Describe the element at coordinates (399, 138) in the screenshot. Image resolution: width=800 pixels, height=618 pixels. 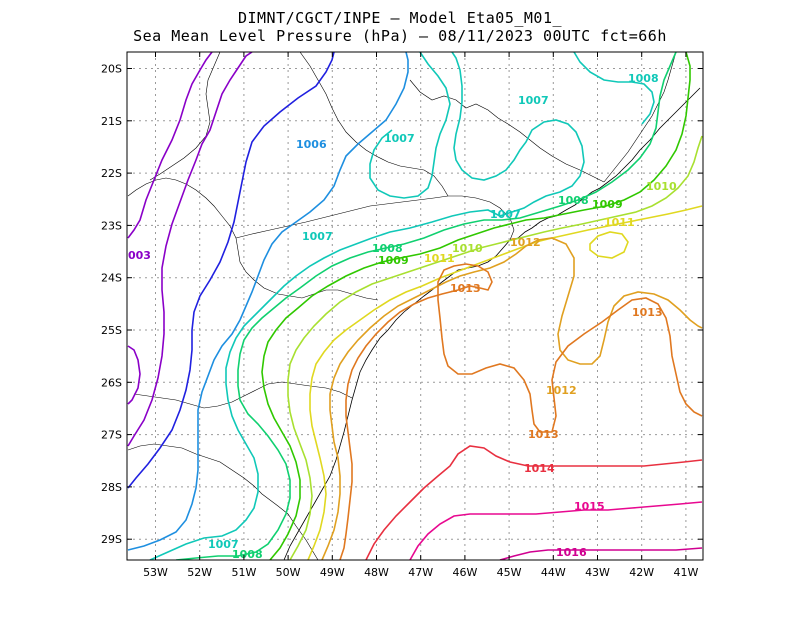
I see `contour-label-1007-a: 1007` at that location.